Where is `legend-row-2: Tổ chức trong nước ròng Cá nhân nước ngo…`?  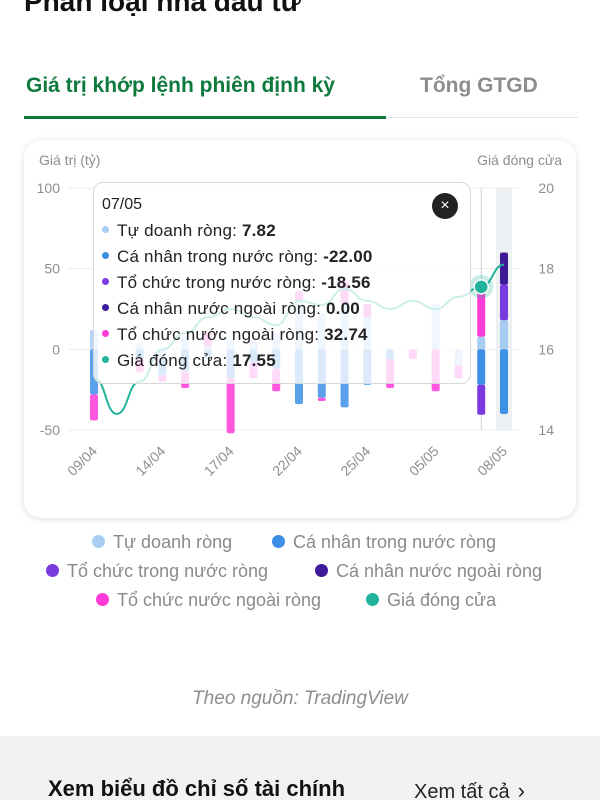
legend-row-2: Tổ chức trong nước ròng Cá nhân nước ngo… is located at coordinates (300, 572).